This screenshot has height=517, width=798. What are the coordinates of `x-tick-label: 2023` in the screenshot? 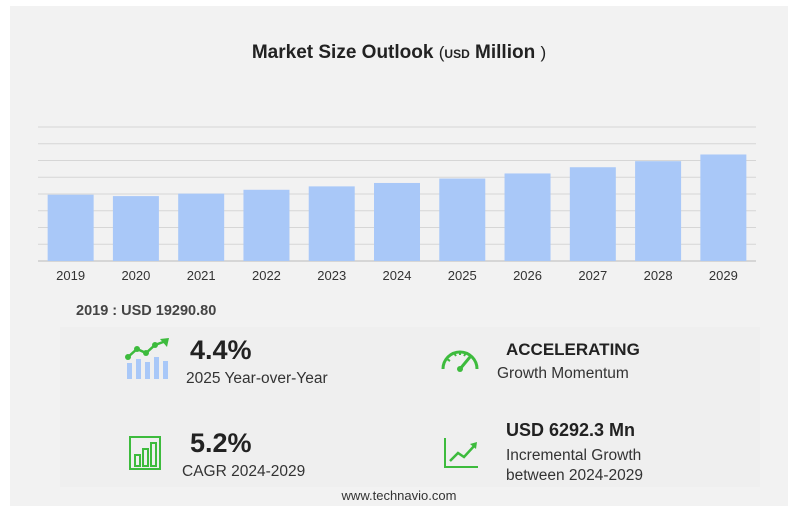 It's located at (331, 275).